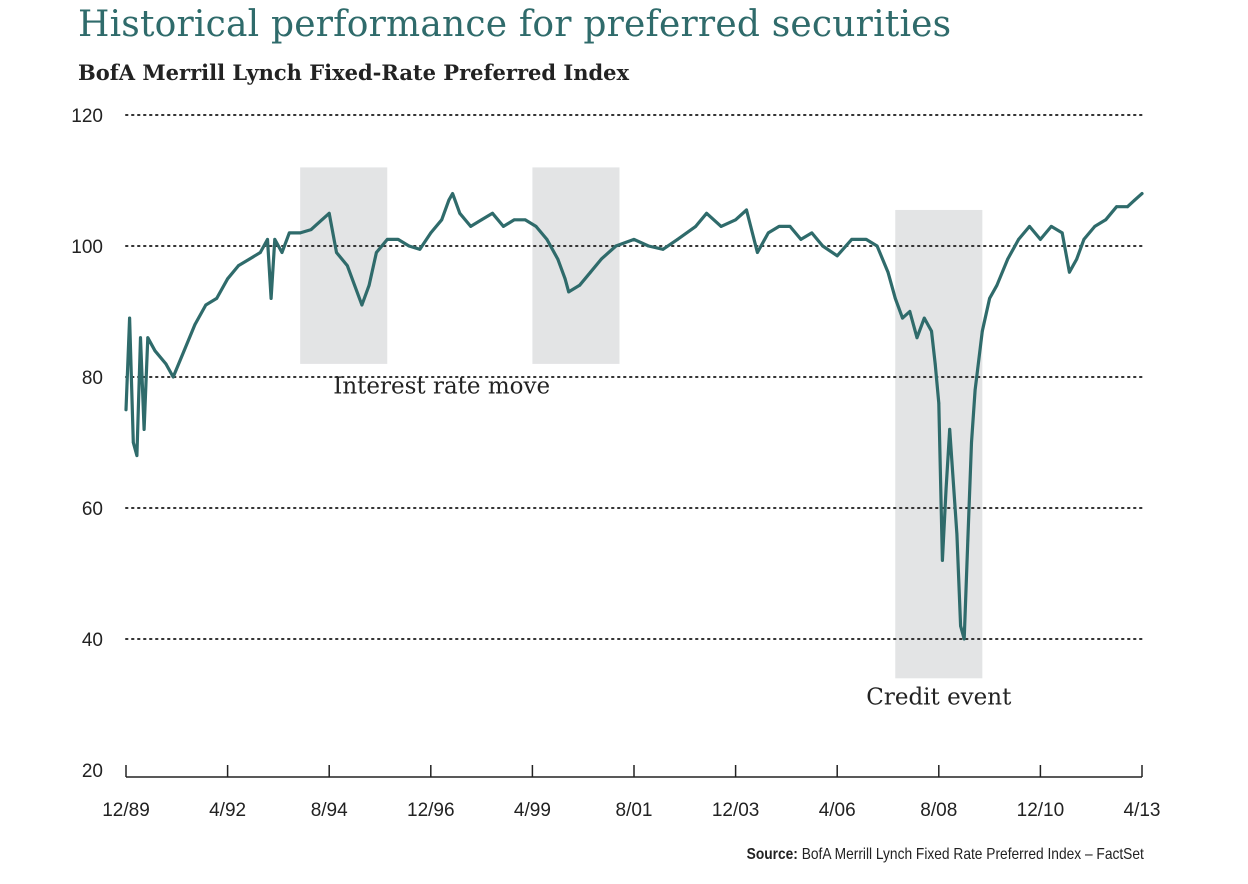 This screenshot has height=884, width=1248. Describe the element at coordinates (736, 810) in the screenshot. I see `x-tick-label: 12/03` at that location.